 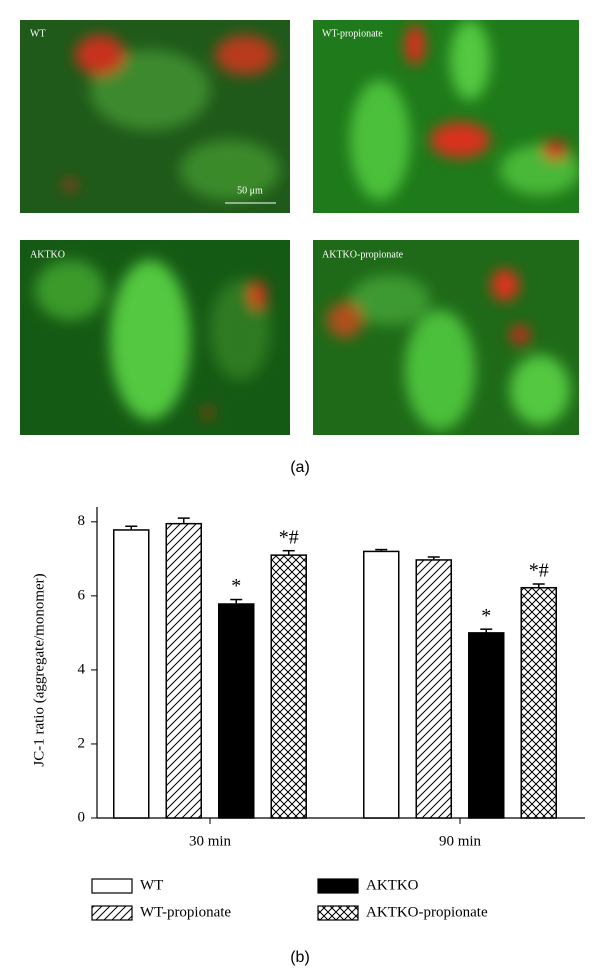 What do you see at coordinates (352, 33) in the screenshot?
I see `panel-label: WT-propionate` at bounding box center [352, 33].